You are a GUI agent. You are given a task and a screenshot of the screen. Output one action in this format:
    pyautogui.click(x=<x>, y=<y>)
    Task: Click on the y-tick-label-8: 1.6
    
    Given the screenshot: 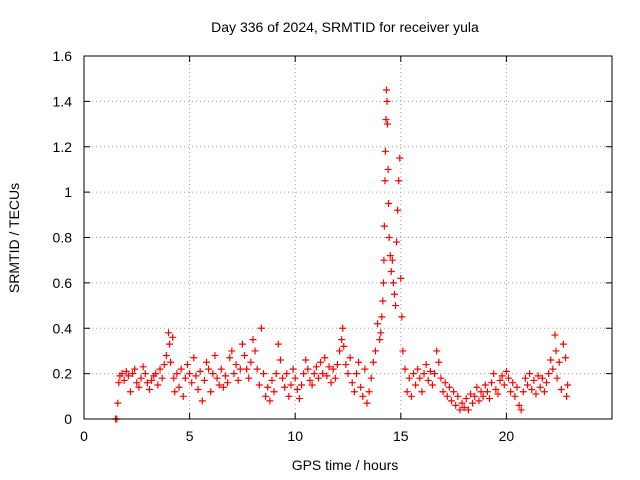 What is the action you would take?
    pyautogui.click(x=63, y=56)
    